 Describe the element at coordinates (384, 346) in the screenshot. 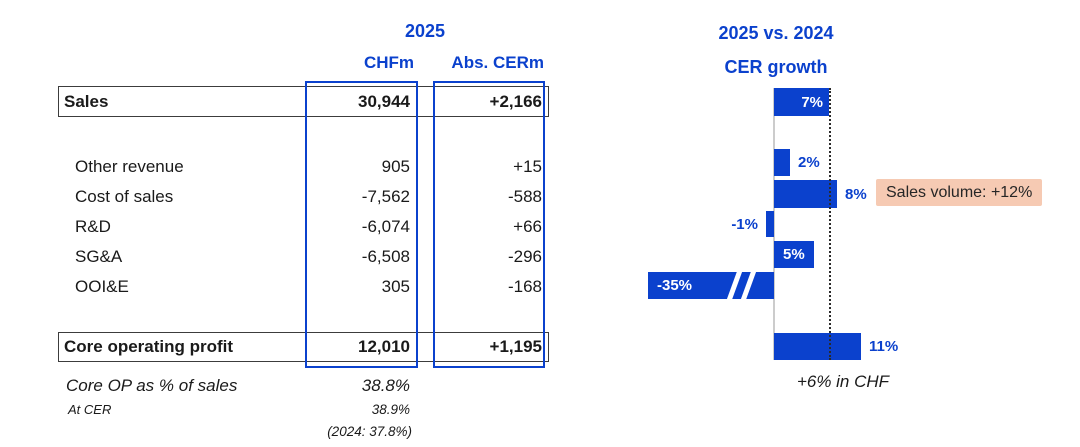

I see `row-value-chfm: 12,010` at that location.